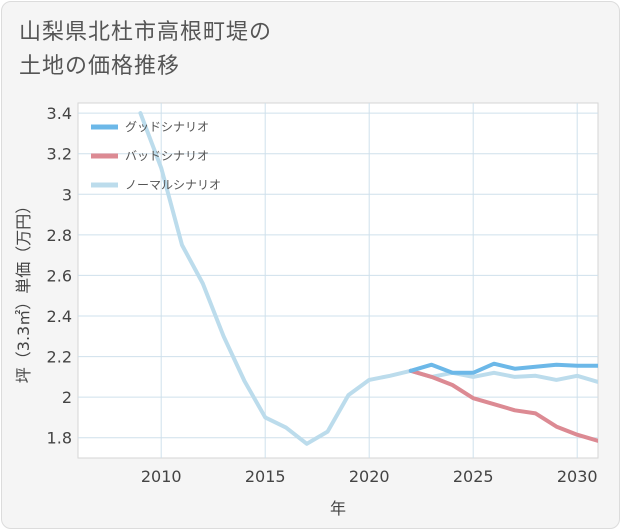  Describe the element at coordinates (161, 476) in the screenshot. I see `x-tick-label: 2010` at that location.